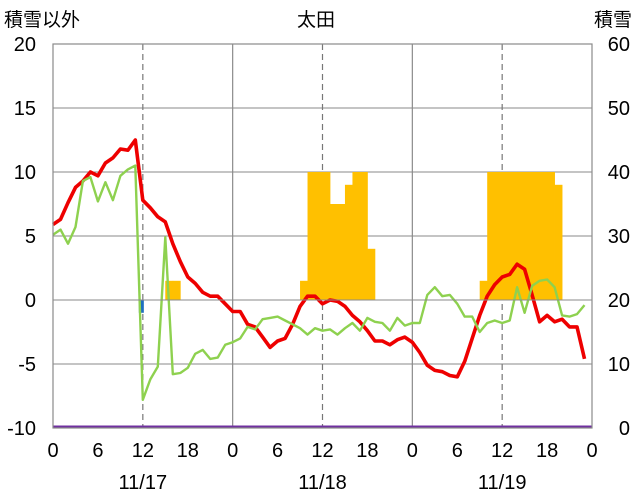  What do you see at coordinates (619, 109) in the screenshot?
I see `y-right-tick-label: 50` at bounding box center [619, 109].